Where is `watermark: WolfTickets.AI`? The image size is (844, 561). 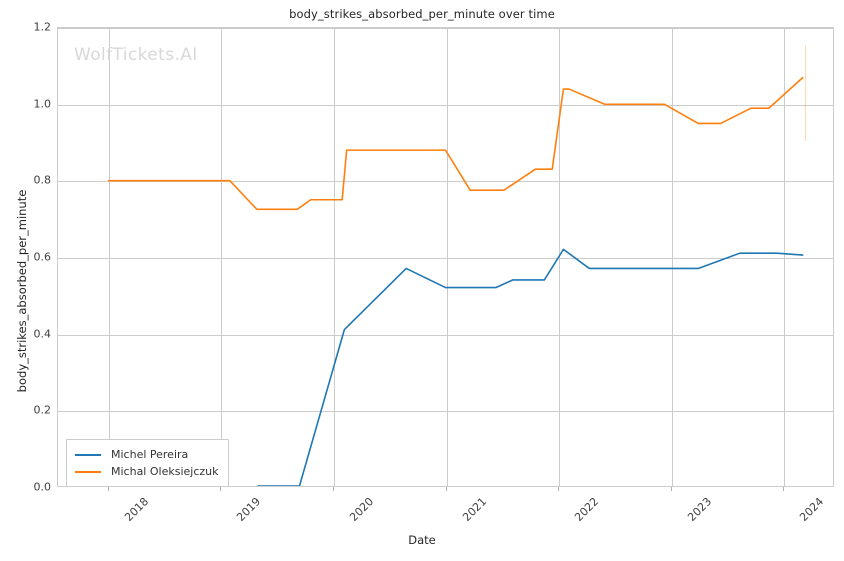 watermark: WolfTickets.AI is located at coordinates (136, 55).